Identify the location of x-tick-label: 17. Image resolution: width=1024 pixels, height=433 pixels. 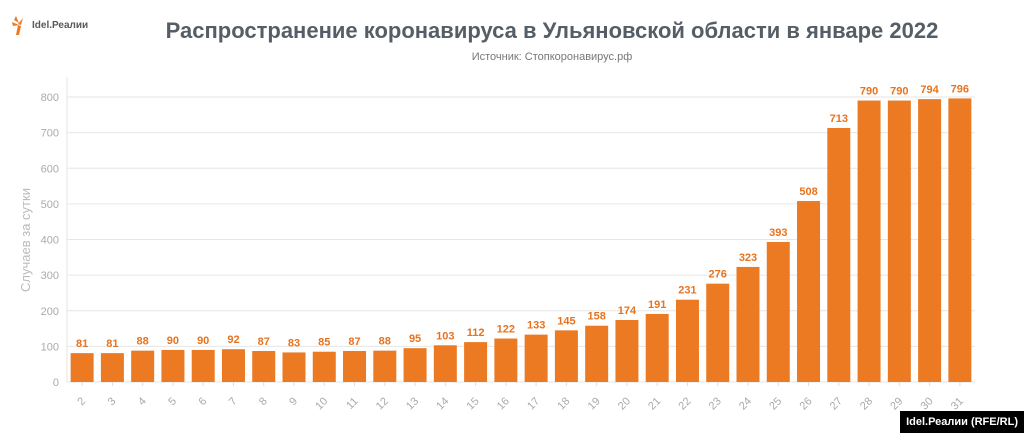
(533, 403).